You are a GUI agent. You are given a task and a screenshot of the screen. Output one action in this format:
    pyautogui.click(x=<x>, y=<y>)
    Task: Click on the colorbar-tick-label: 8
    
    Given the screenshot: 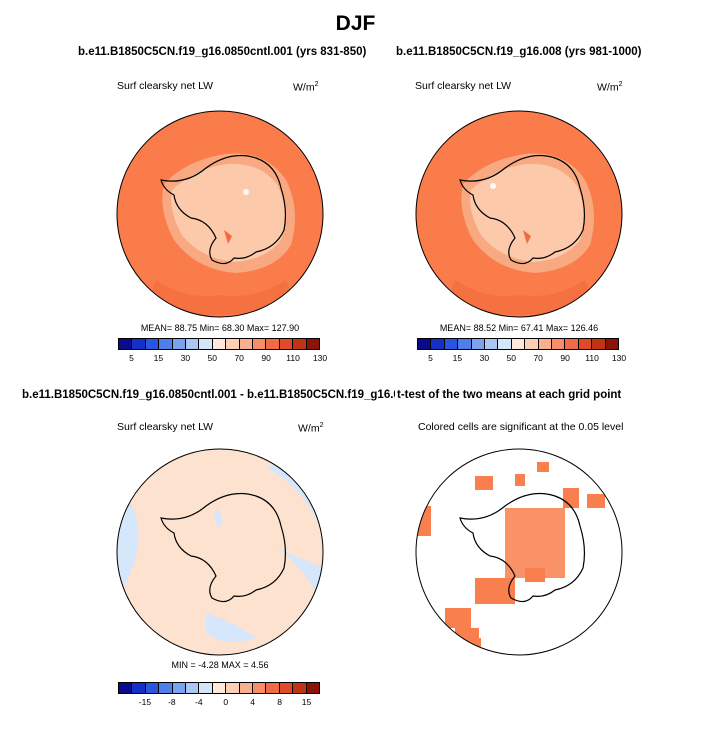 What is the action you would take?
    pyautogui.click(x=279, y=702)
    